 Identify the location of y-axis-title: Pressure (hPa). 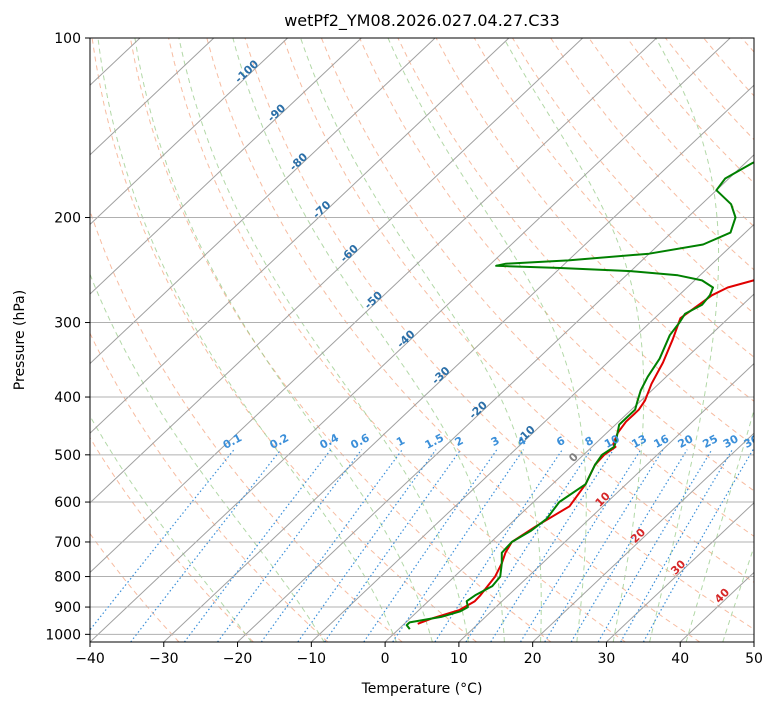
(20, 340).